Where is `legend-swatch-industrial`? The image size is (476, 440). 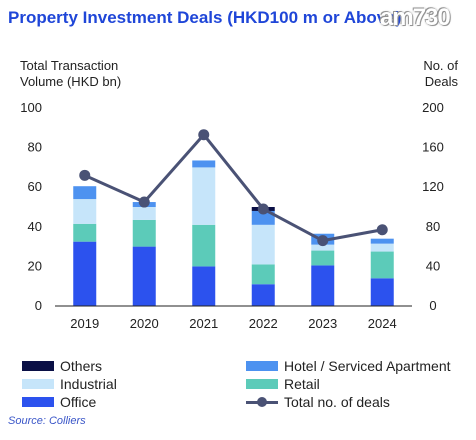 legend-swatch-industrial is located at coordinates (38, 384).